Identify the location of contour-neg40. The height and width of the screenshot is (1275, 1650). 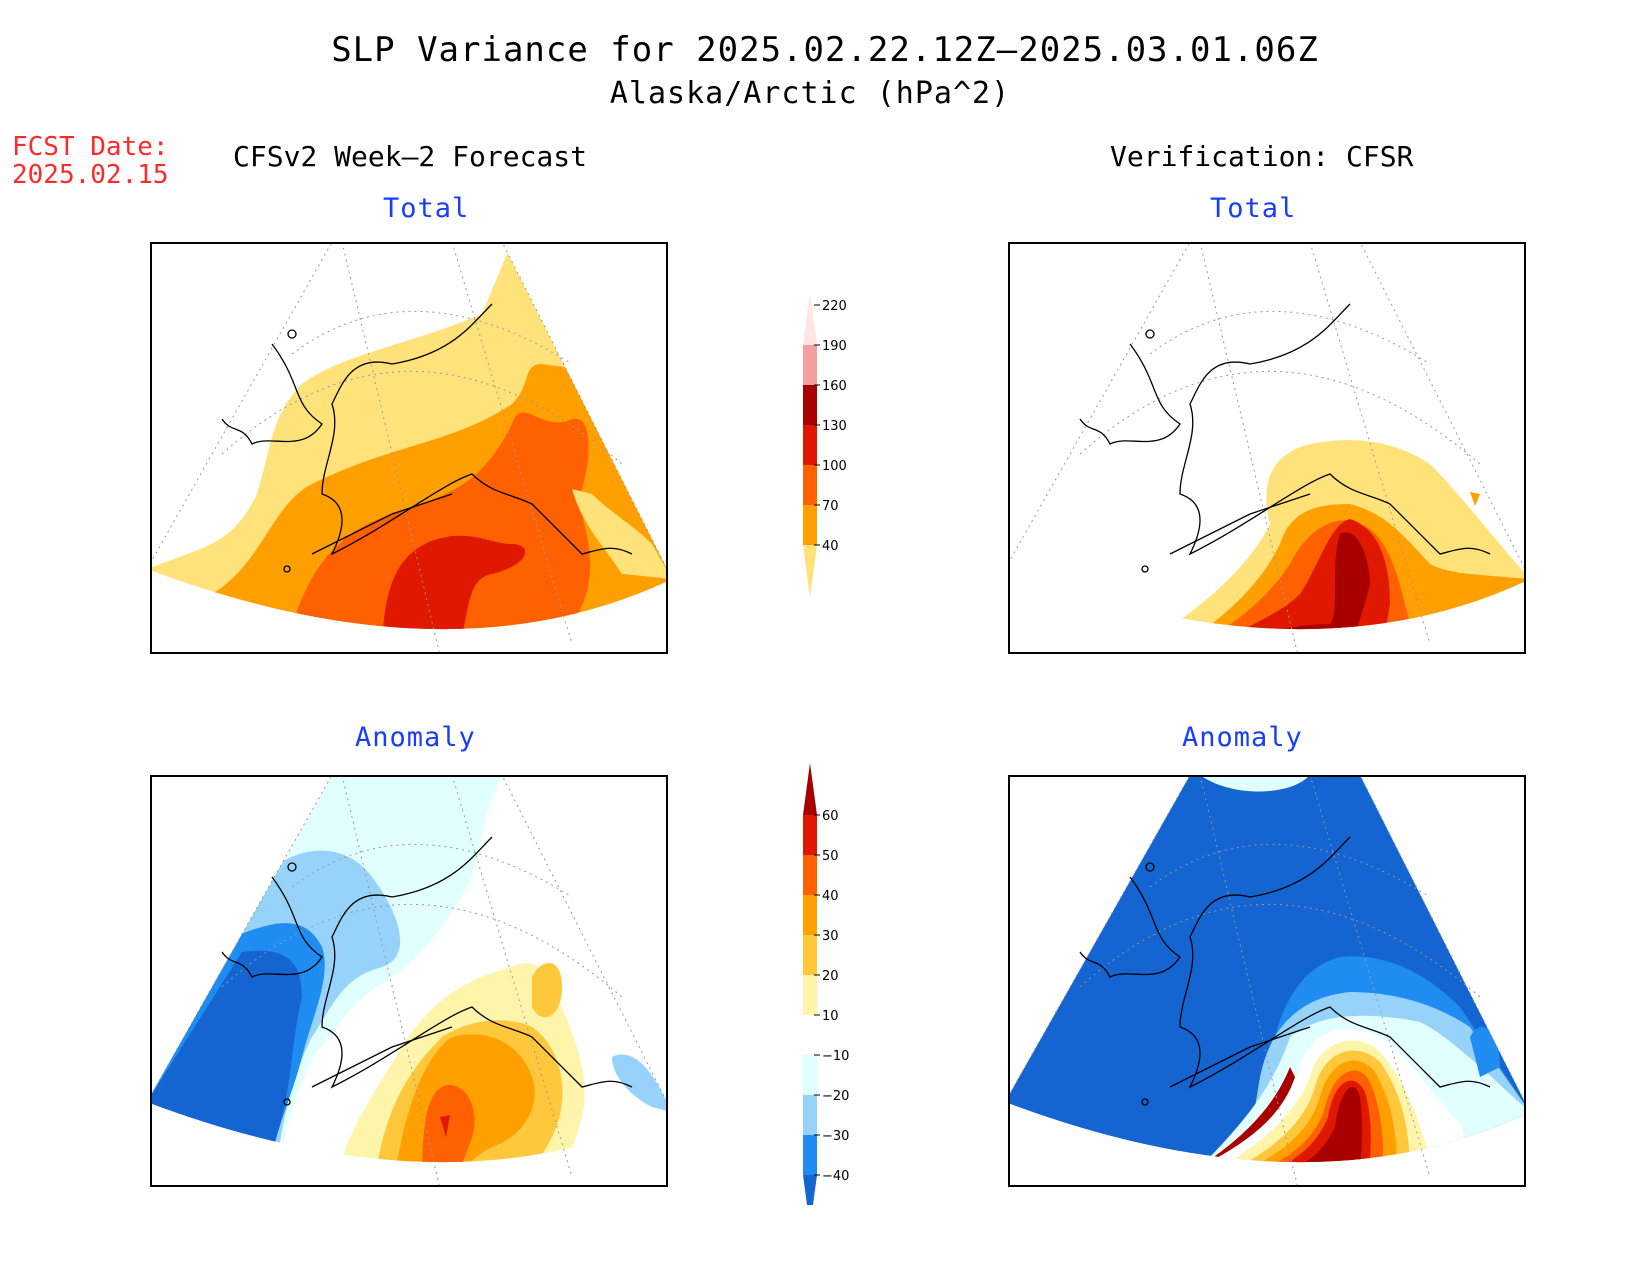
(227, 1056).